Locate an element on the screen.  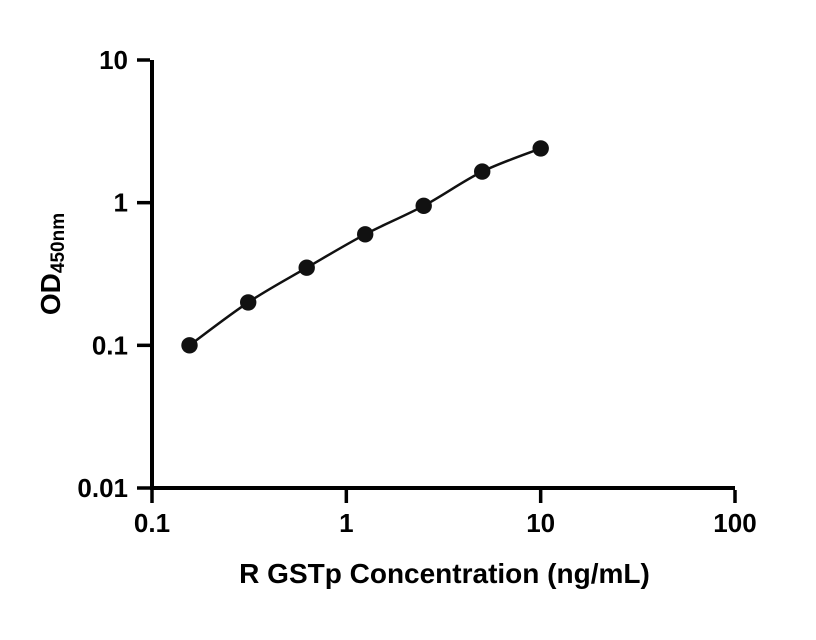
x-tick-label: 10 is located at coordinates (540, 523).